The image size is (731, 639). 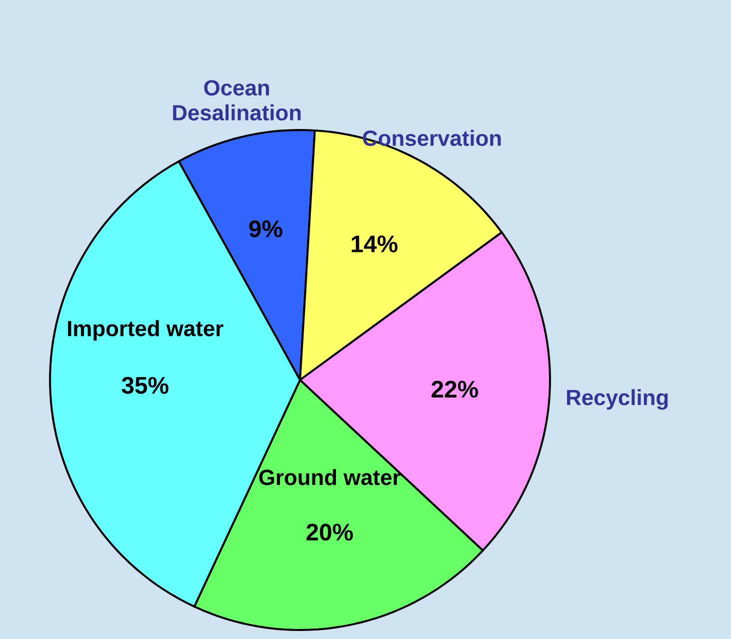 I want to click on slice-label: Conservation, so click(x=431, y=138).